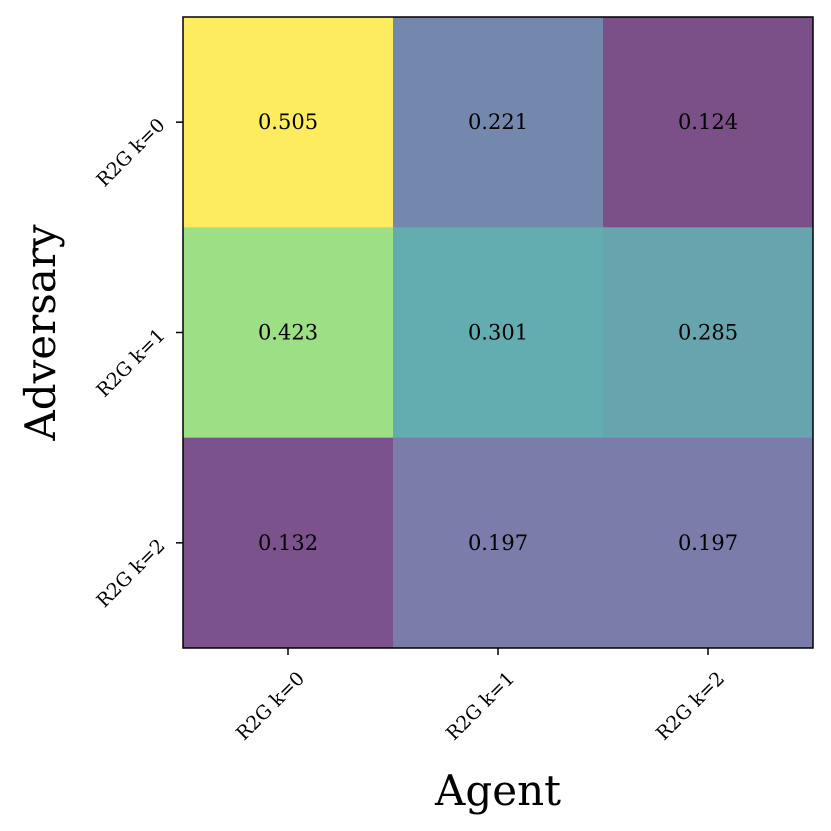 The image size is (831, 831). Describe the element at coordinates (497, 790) in the screenshot. I see `x-axis-title: Agent` at that location.